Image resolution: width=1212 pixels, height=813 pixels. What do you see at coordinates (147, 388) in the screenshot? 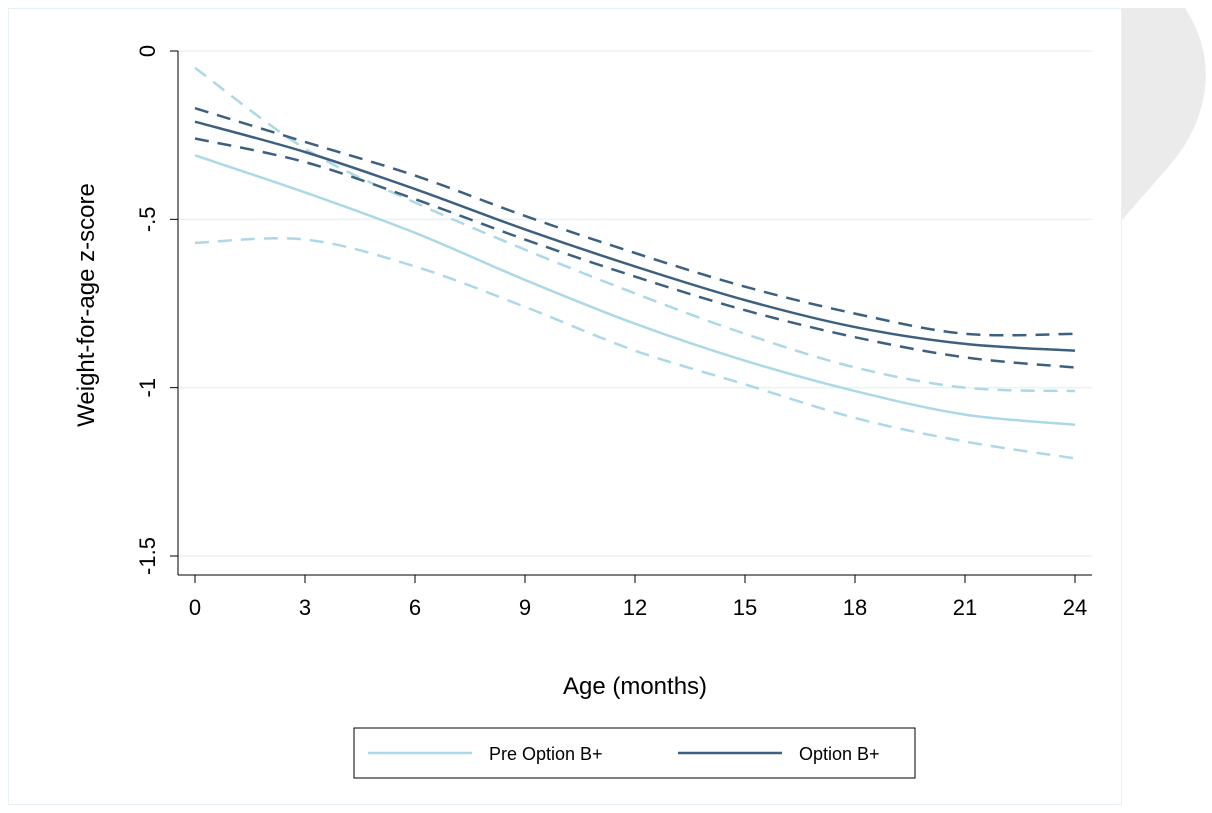
I see `y-tick-label: -1` at bounding box center [147, 388].